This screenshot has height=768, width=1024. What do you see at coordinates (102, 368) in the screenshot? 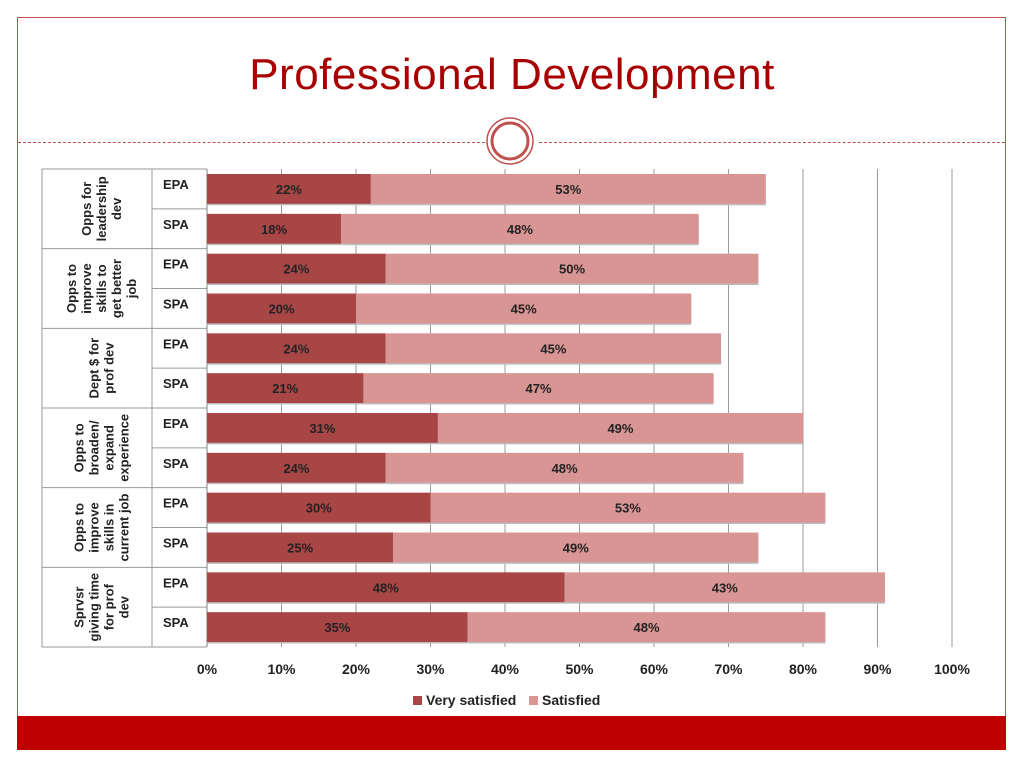
I see `group-label: Dept $ forprof dev` at bounding box center [102, 368].